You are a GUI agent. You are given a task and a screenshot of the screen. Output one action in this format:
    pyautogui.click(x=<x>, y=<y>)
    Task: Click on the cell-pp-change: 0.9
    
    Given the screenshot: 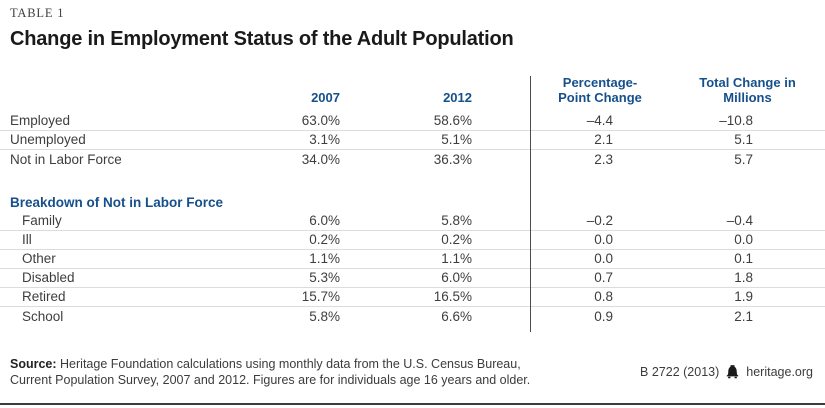 What is the action you would take?
    pyautogui.click(x=603, y=316)
    